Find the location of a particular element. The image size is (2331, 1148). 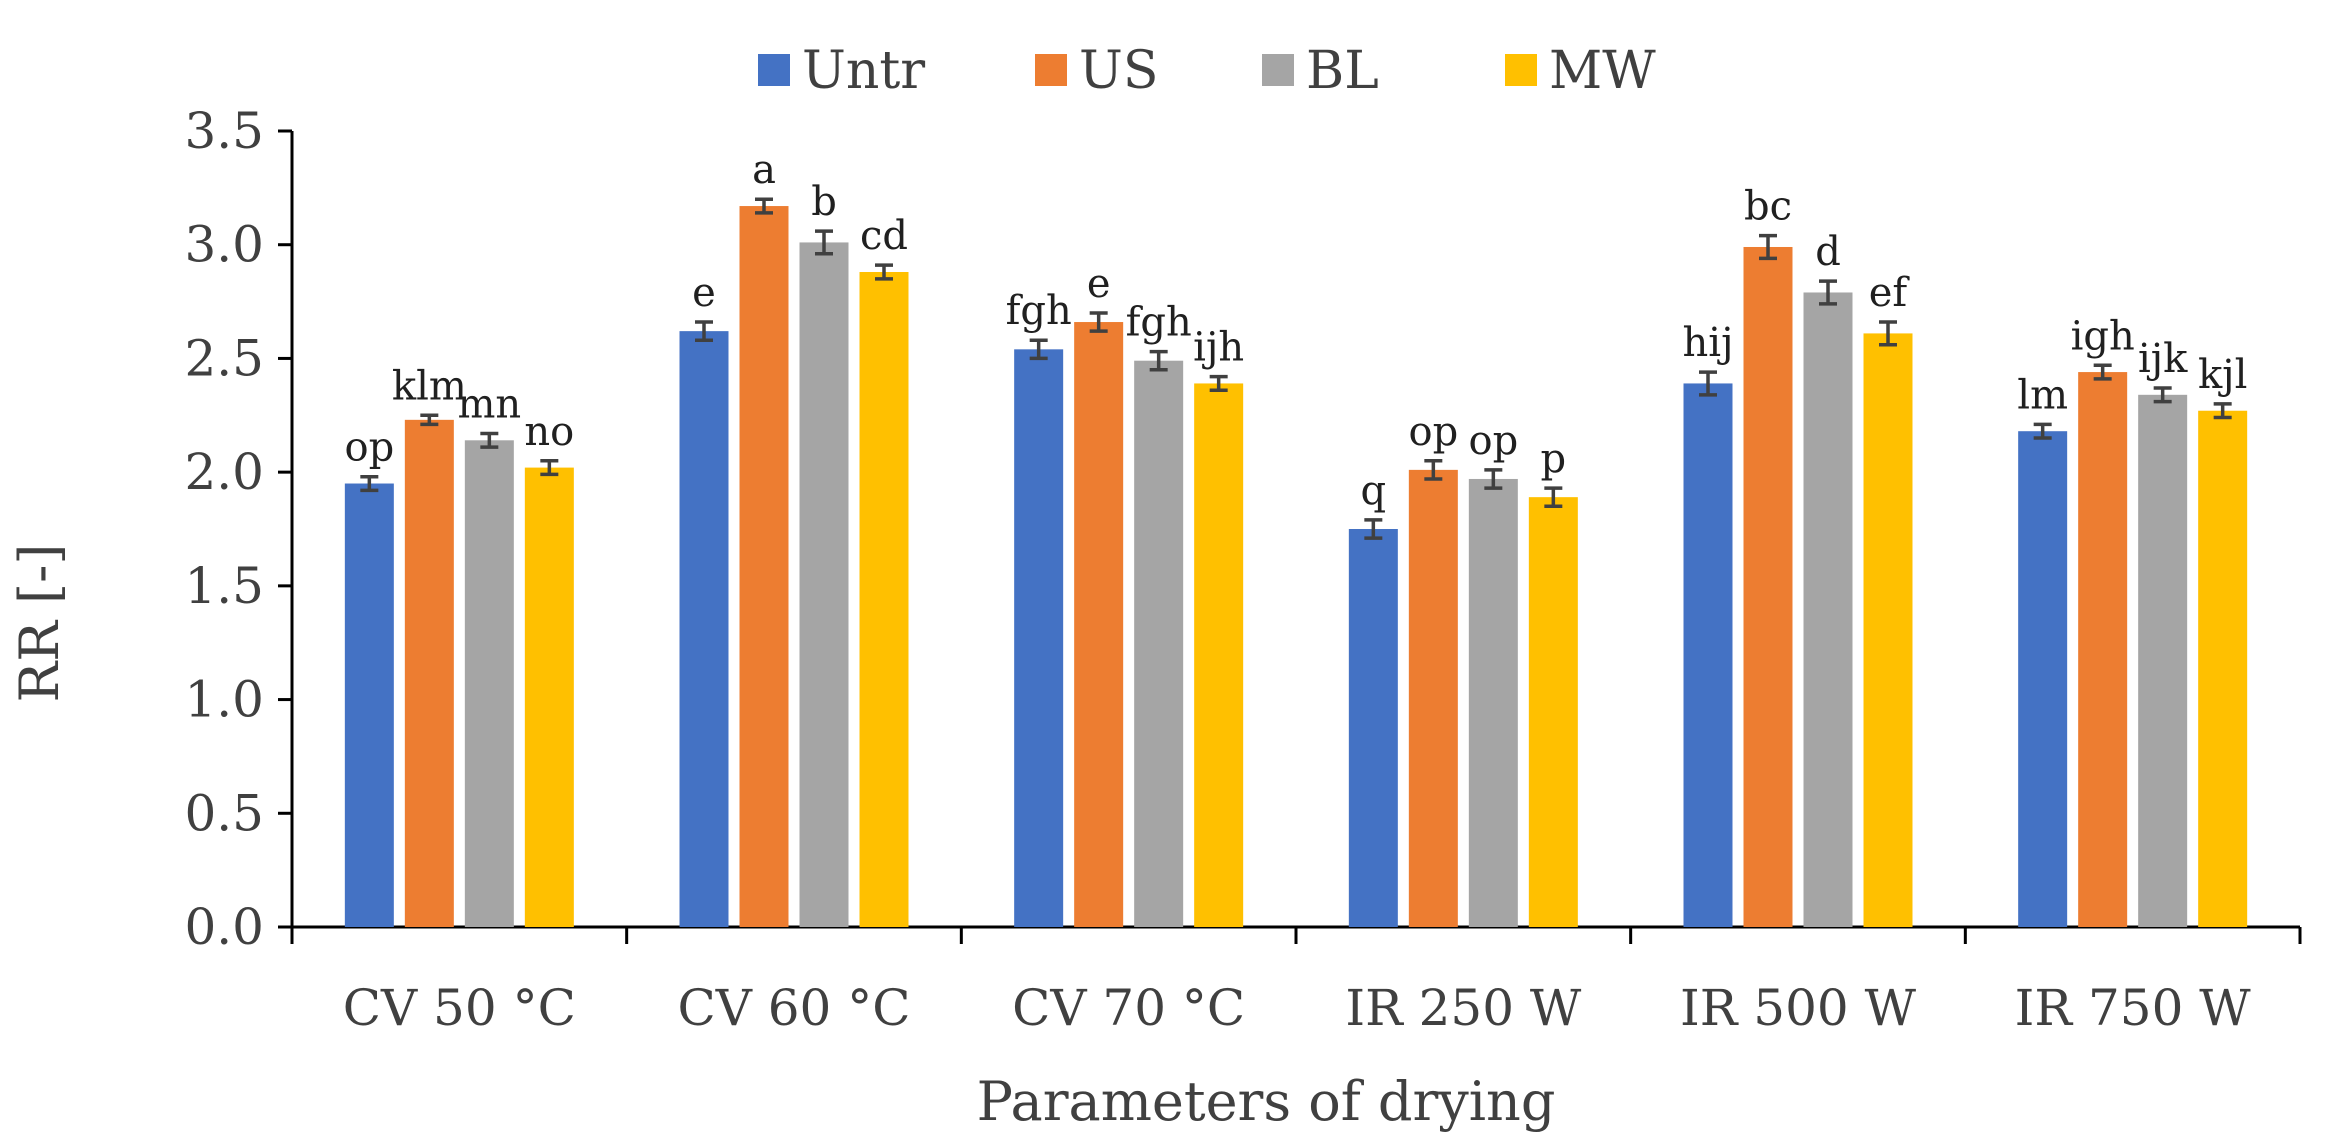

x-axis-title: Parameters of drying is located at coordinates (1266, 1101).